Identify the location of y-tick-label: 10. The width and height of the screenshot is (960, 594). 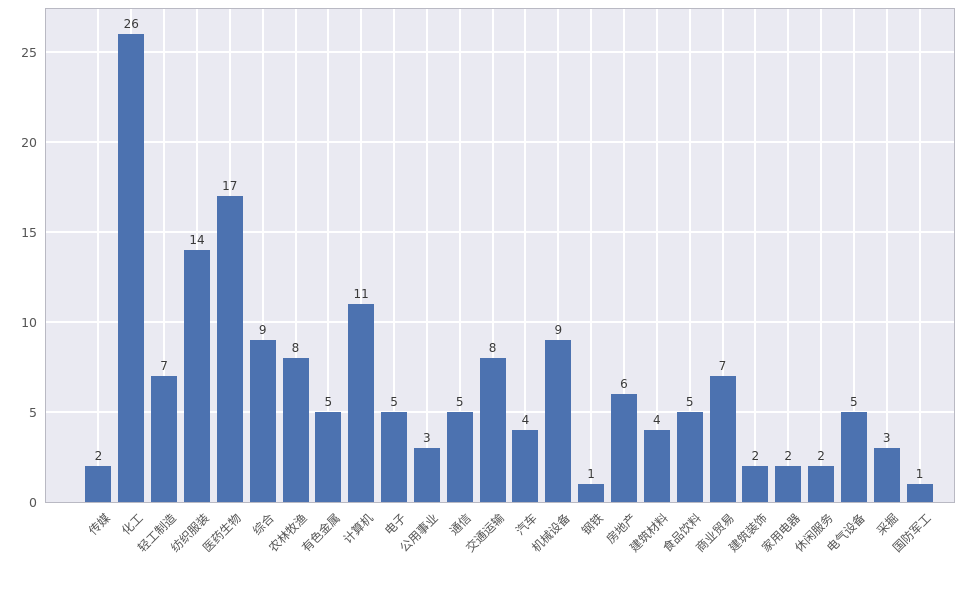
(29, 322).